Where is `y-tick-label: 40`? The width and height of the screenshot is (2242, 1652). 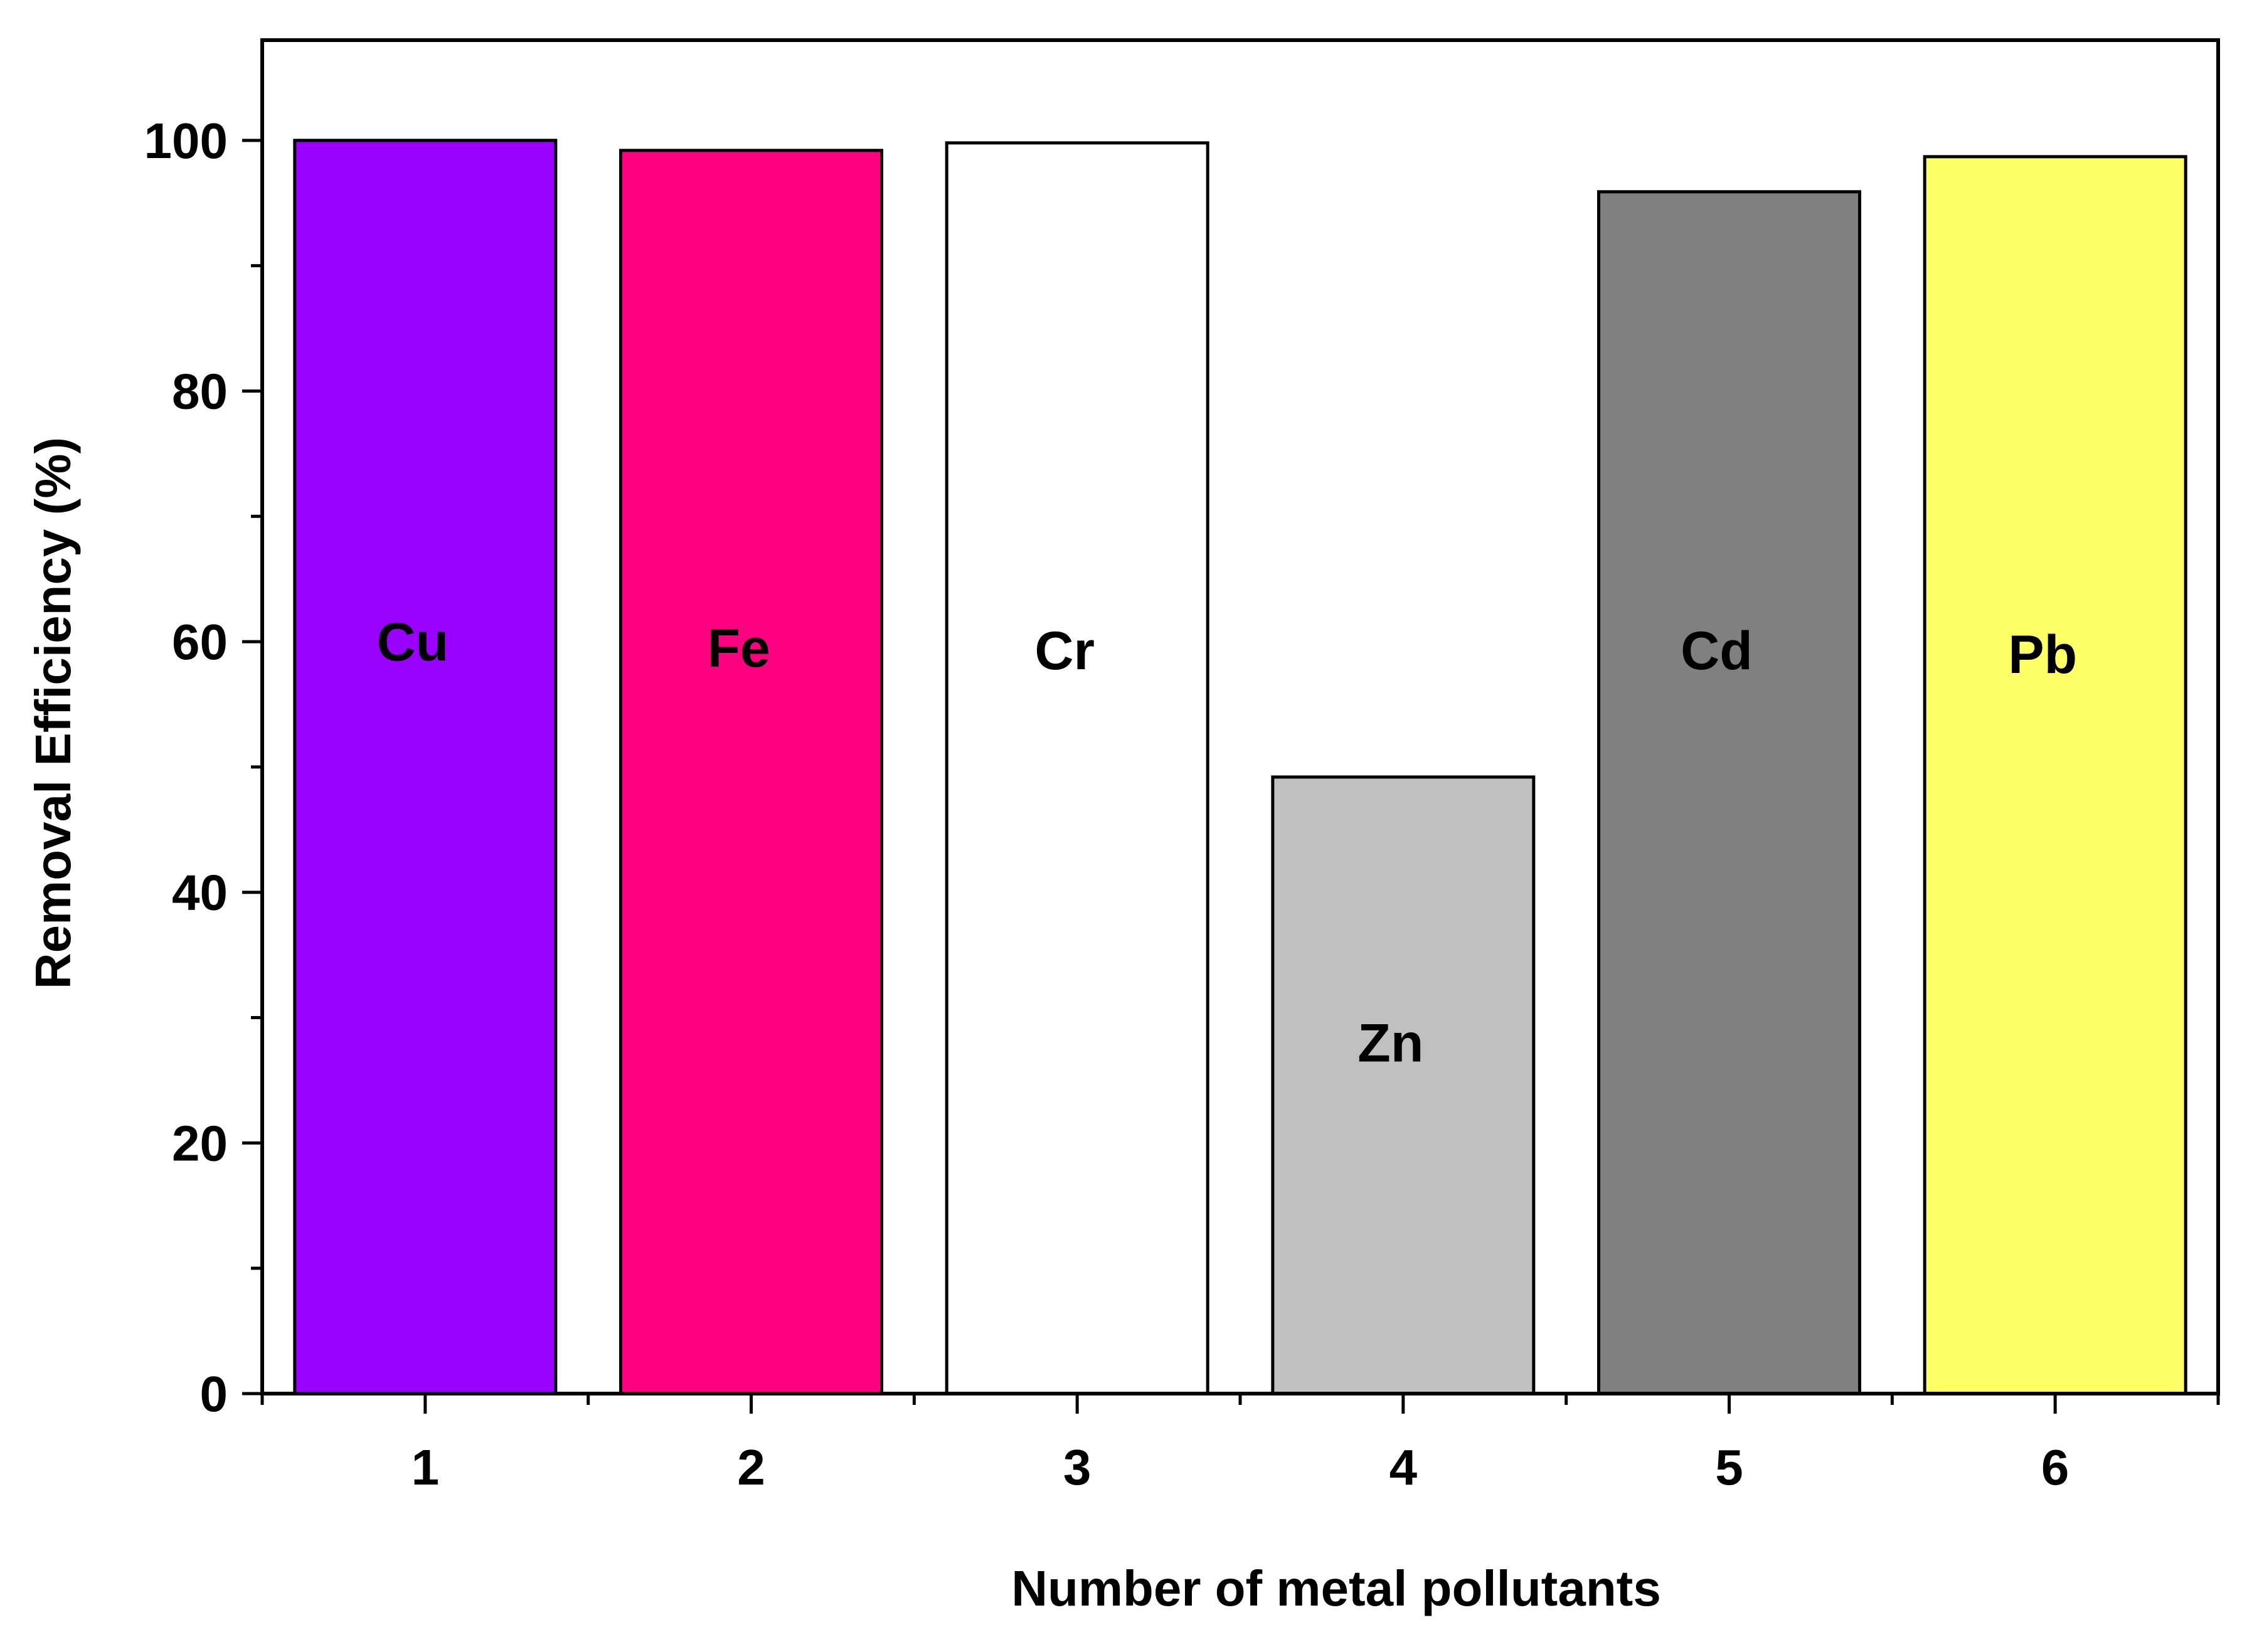 y-tick-label: 40 is located at coordinates (200, 893).